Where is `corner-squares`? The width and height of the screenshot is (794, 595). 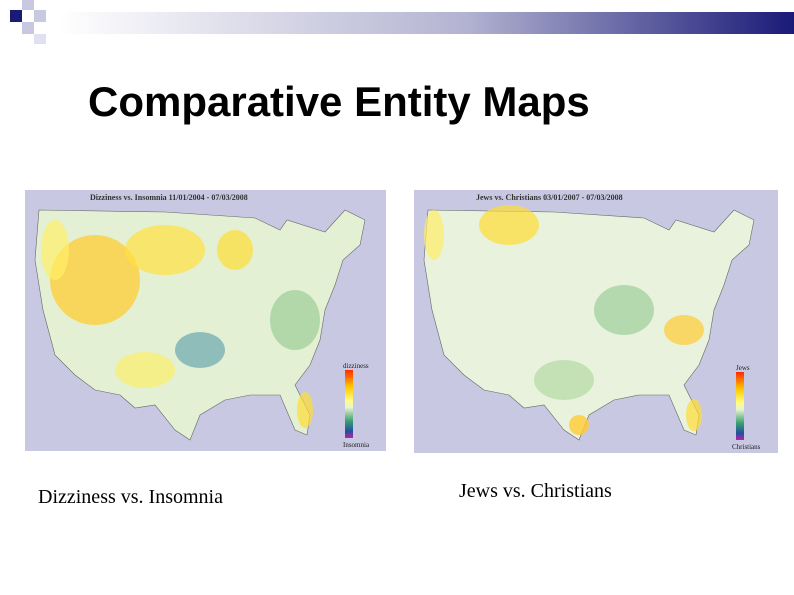 corner-squares is located at coordinates (28, 22).